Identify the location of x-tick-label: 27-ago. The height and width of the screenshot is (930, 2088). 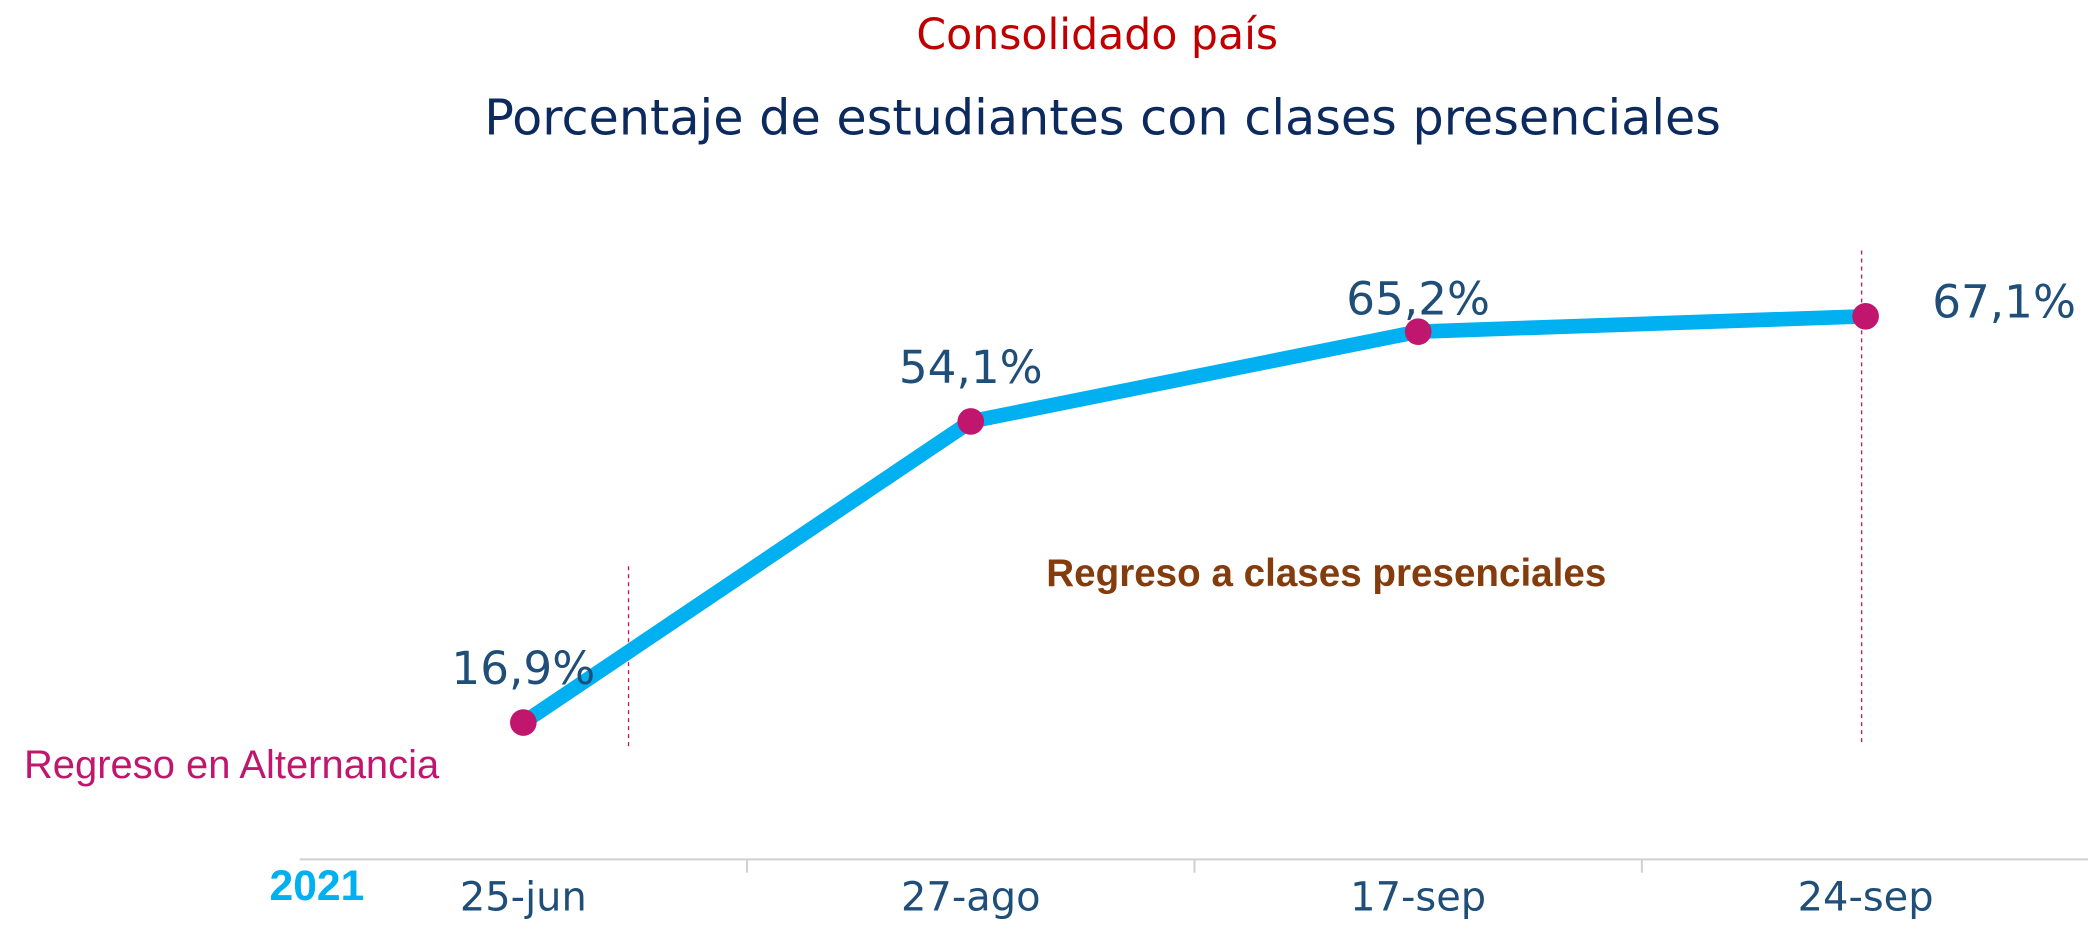
(971, 897).